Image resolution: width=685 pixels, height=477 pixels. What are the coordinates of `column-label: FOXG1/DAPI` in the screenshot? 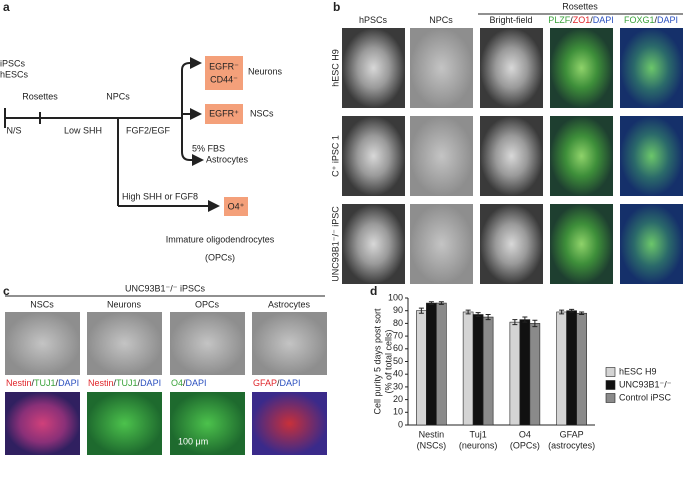 It's located at (651, 20).